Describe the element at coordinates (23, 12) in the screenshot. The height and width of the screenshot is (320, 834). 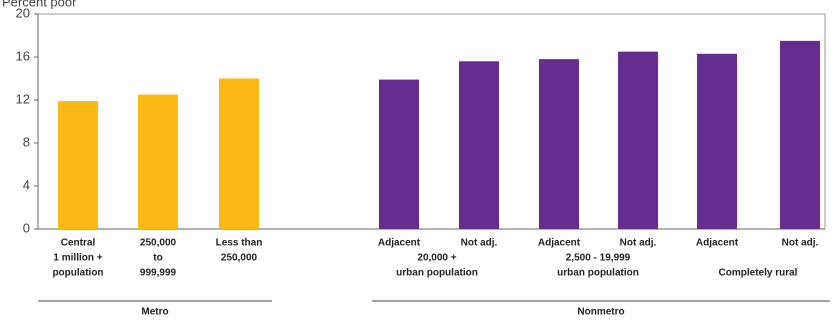
I see `y-tick-label: 20` at that location.